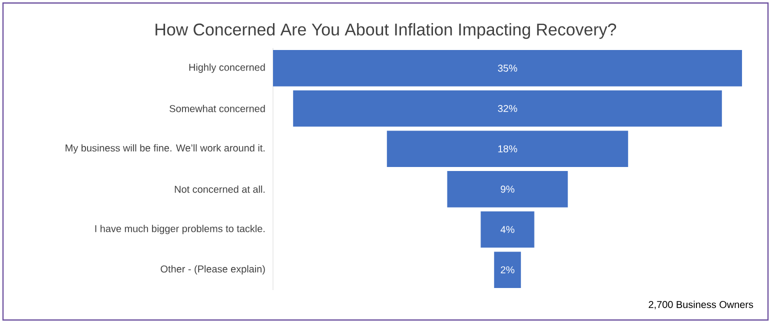 Image resolution: width=771 pixels, height=323 pixels. Describe the element at coordinates (386, 31) in the screenshot. I see `text: How Concerned Are You About Inflation Impacting Recovery?` at that location.